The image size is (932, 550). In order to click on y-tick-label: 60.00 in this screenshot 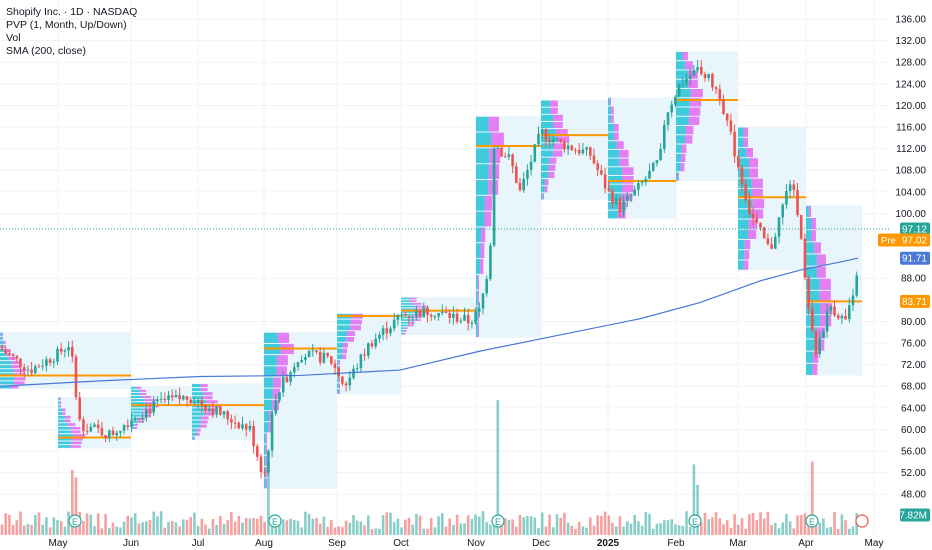, I will do `click(913, 430)`.